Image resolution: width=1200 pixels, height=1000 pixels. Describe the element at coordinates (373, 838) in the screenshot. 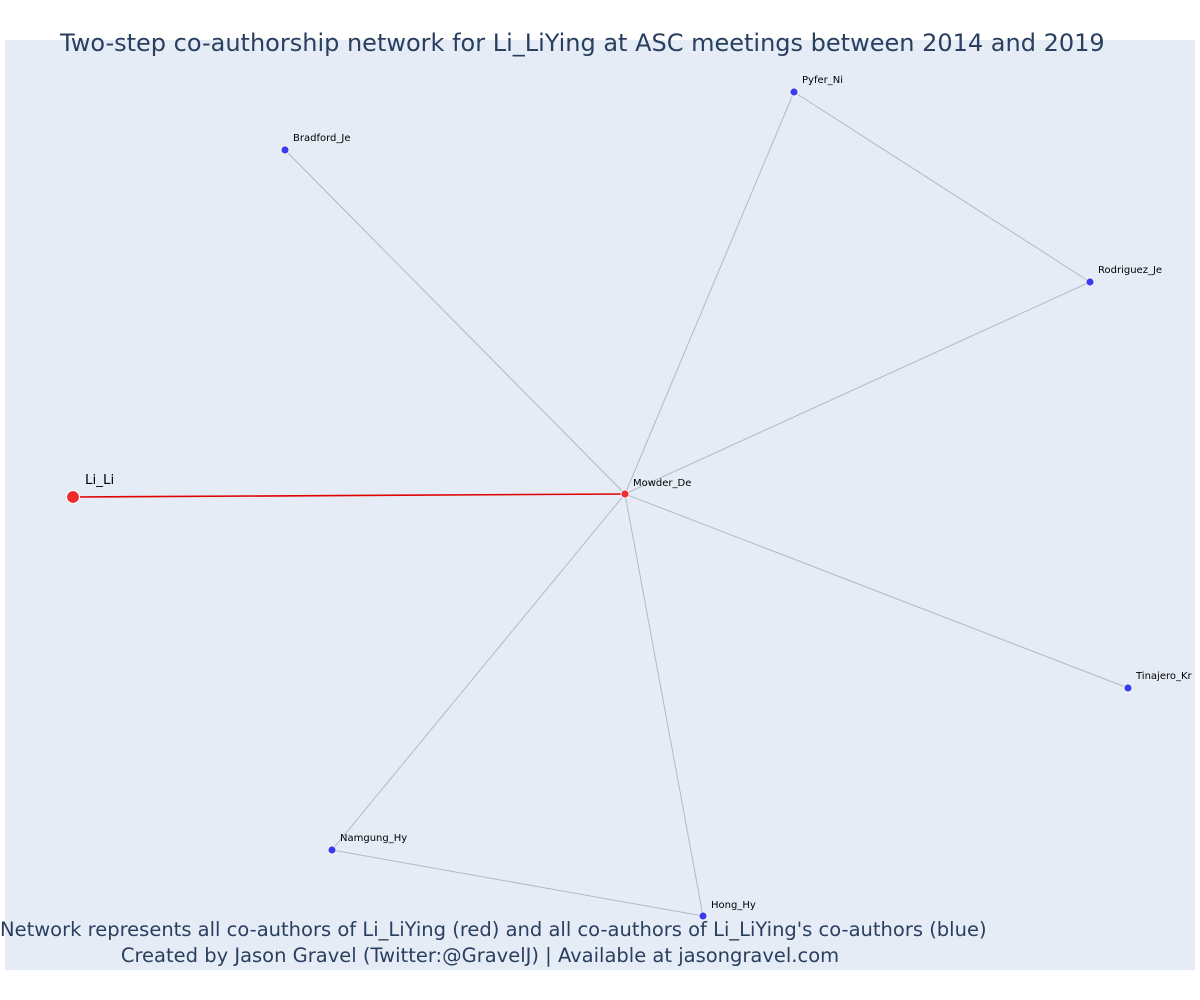

I see `node-label-Namgung_Hy: Namgung_Hy` at that location.